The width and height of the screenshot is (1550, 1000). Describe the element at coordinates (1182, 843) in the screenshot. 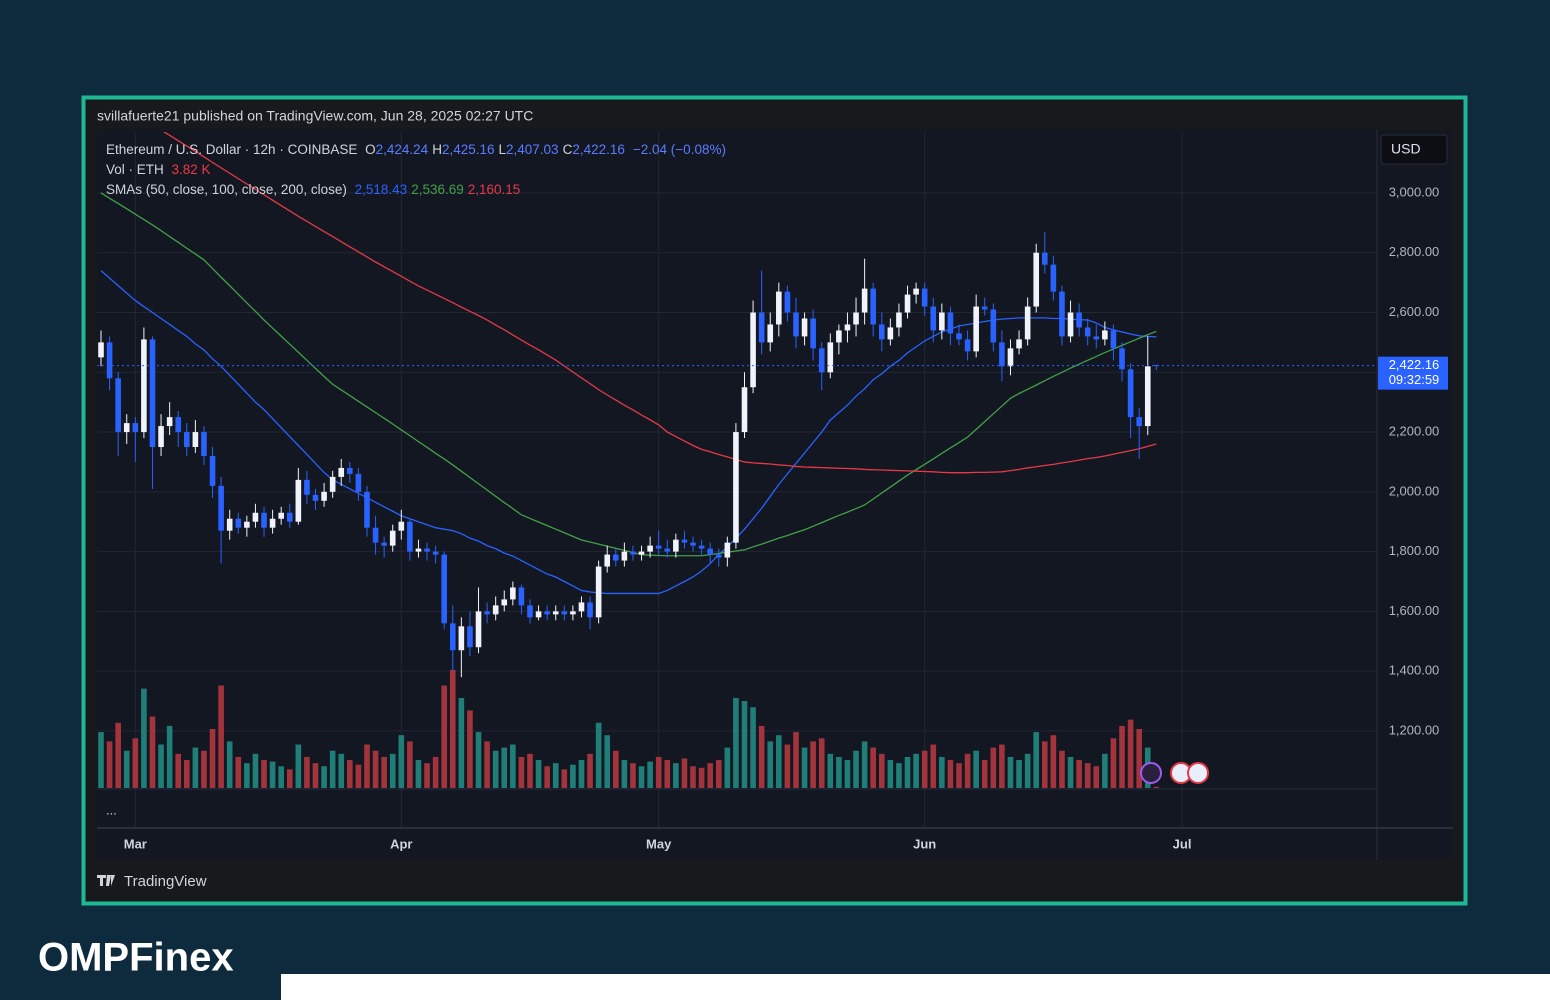

I see `x-tick-label: Jul` at that location.